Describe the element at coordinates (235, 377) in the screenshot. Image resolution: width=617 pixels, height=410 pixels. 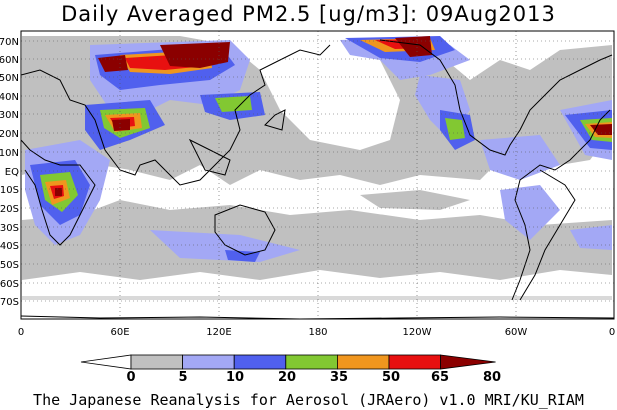
I see `colorbar-label: 10` at that location.